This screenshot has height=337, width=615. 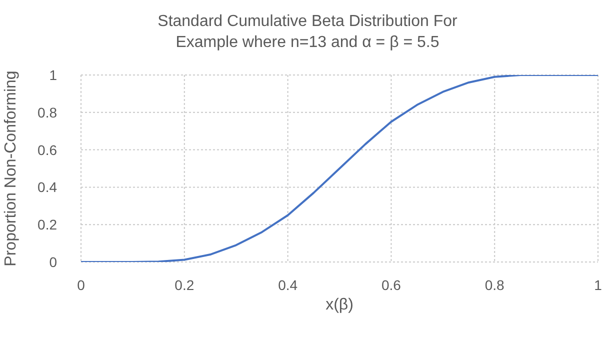 I want to click on x-tick-label: 0.2, so click(x=184, y=284).